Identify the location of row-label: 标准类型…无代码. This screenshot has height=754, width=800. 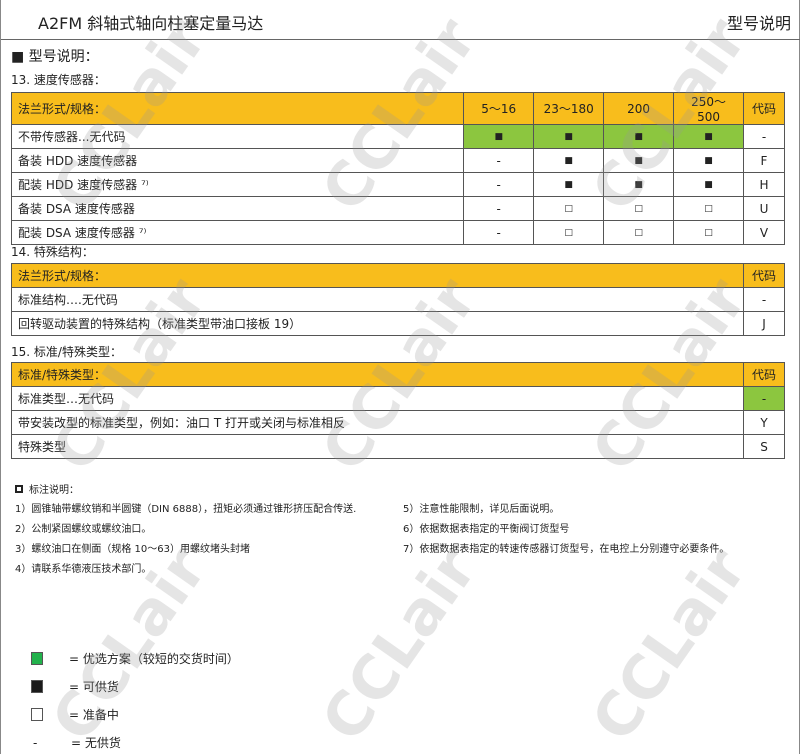
(377, 398).